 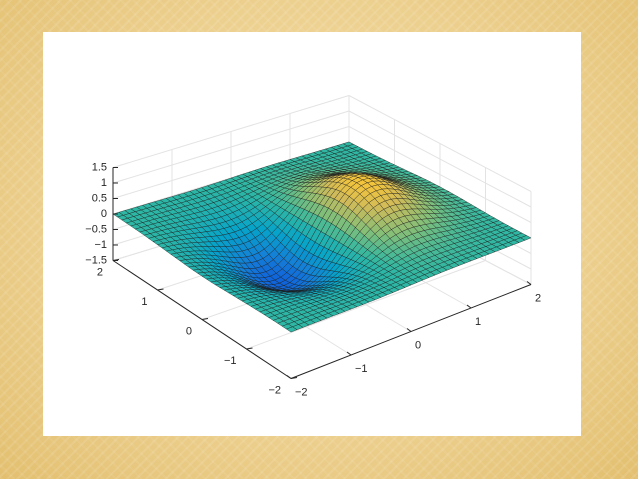 I want to click on z-tick-label: 0, so click(x=104, y=214).